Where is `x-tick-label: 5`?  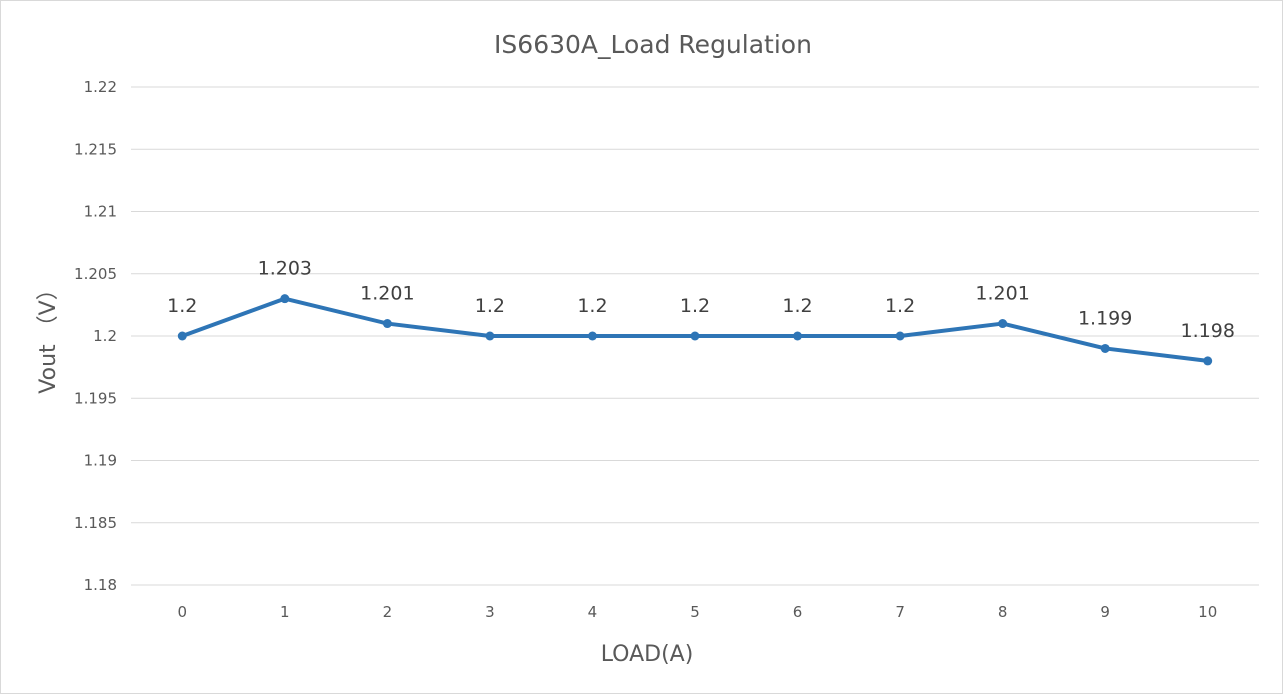 x-tick-label: 5 is located at coordinates (695, 612).